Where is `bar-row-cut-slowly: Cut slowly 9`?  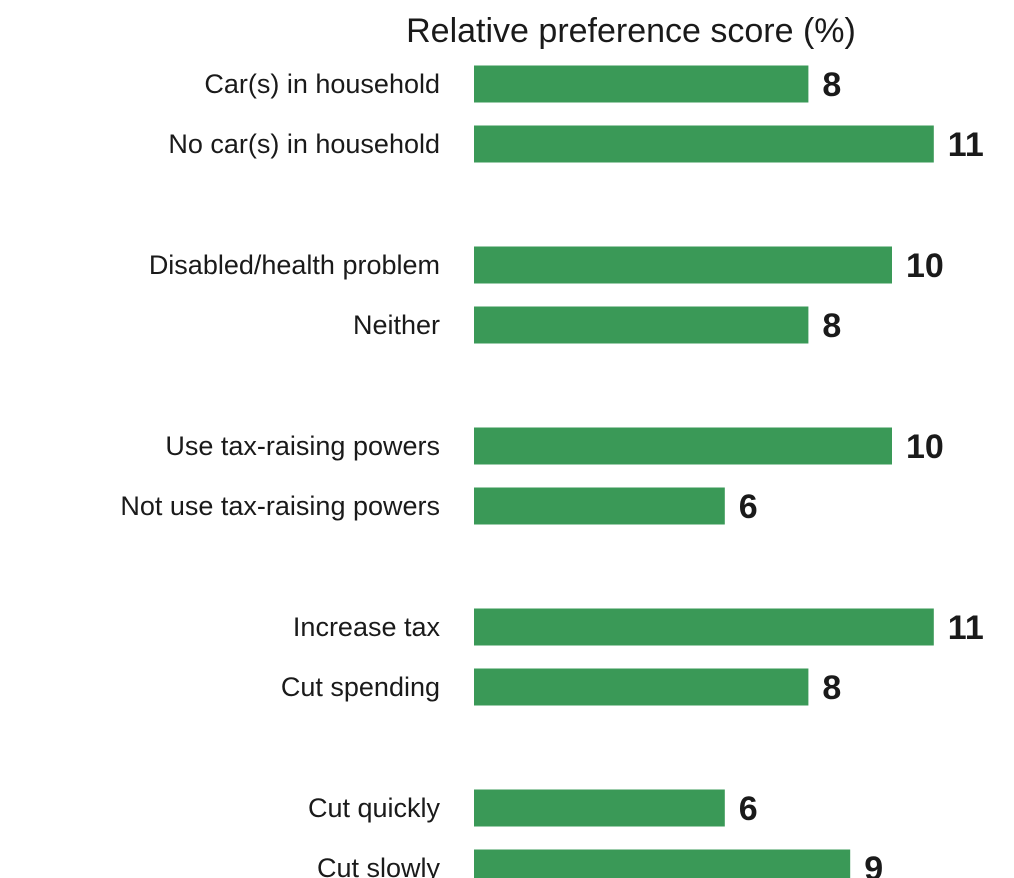 bar-row-cut-slowly: Cut slowly 9 is located at coordinates (600, 863).